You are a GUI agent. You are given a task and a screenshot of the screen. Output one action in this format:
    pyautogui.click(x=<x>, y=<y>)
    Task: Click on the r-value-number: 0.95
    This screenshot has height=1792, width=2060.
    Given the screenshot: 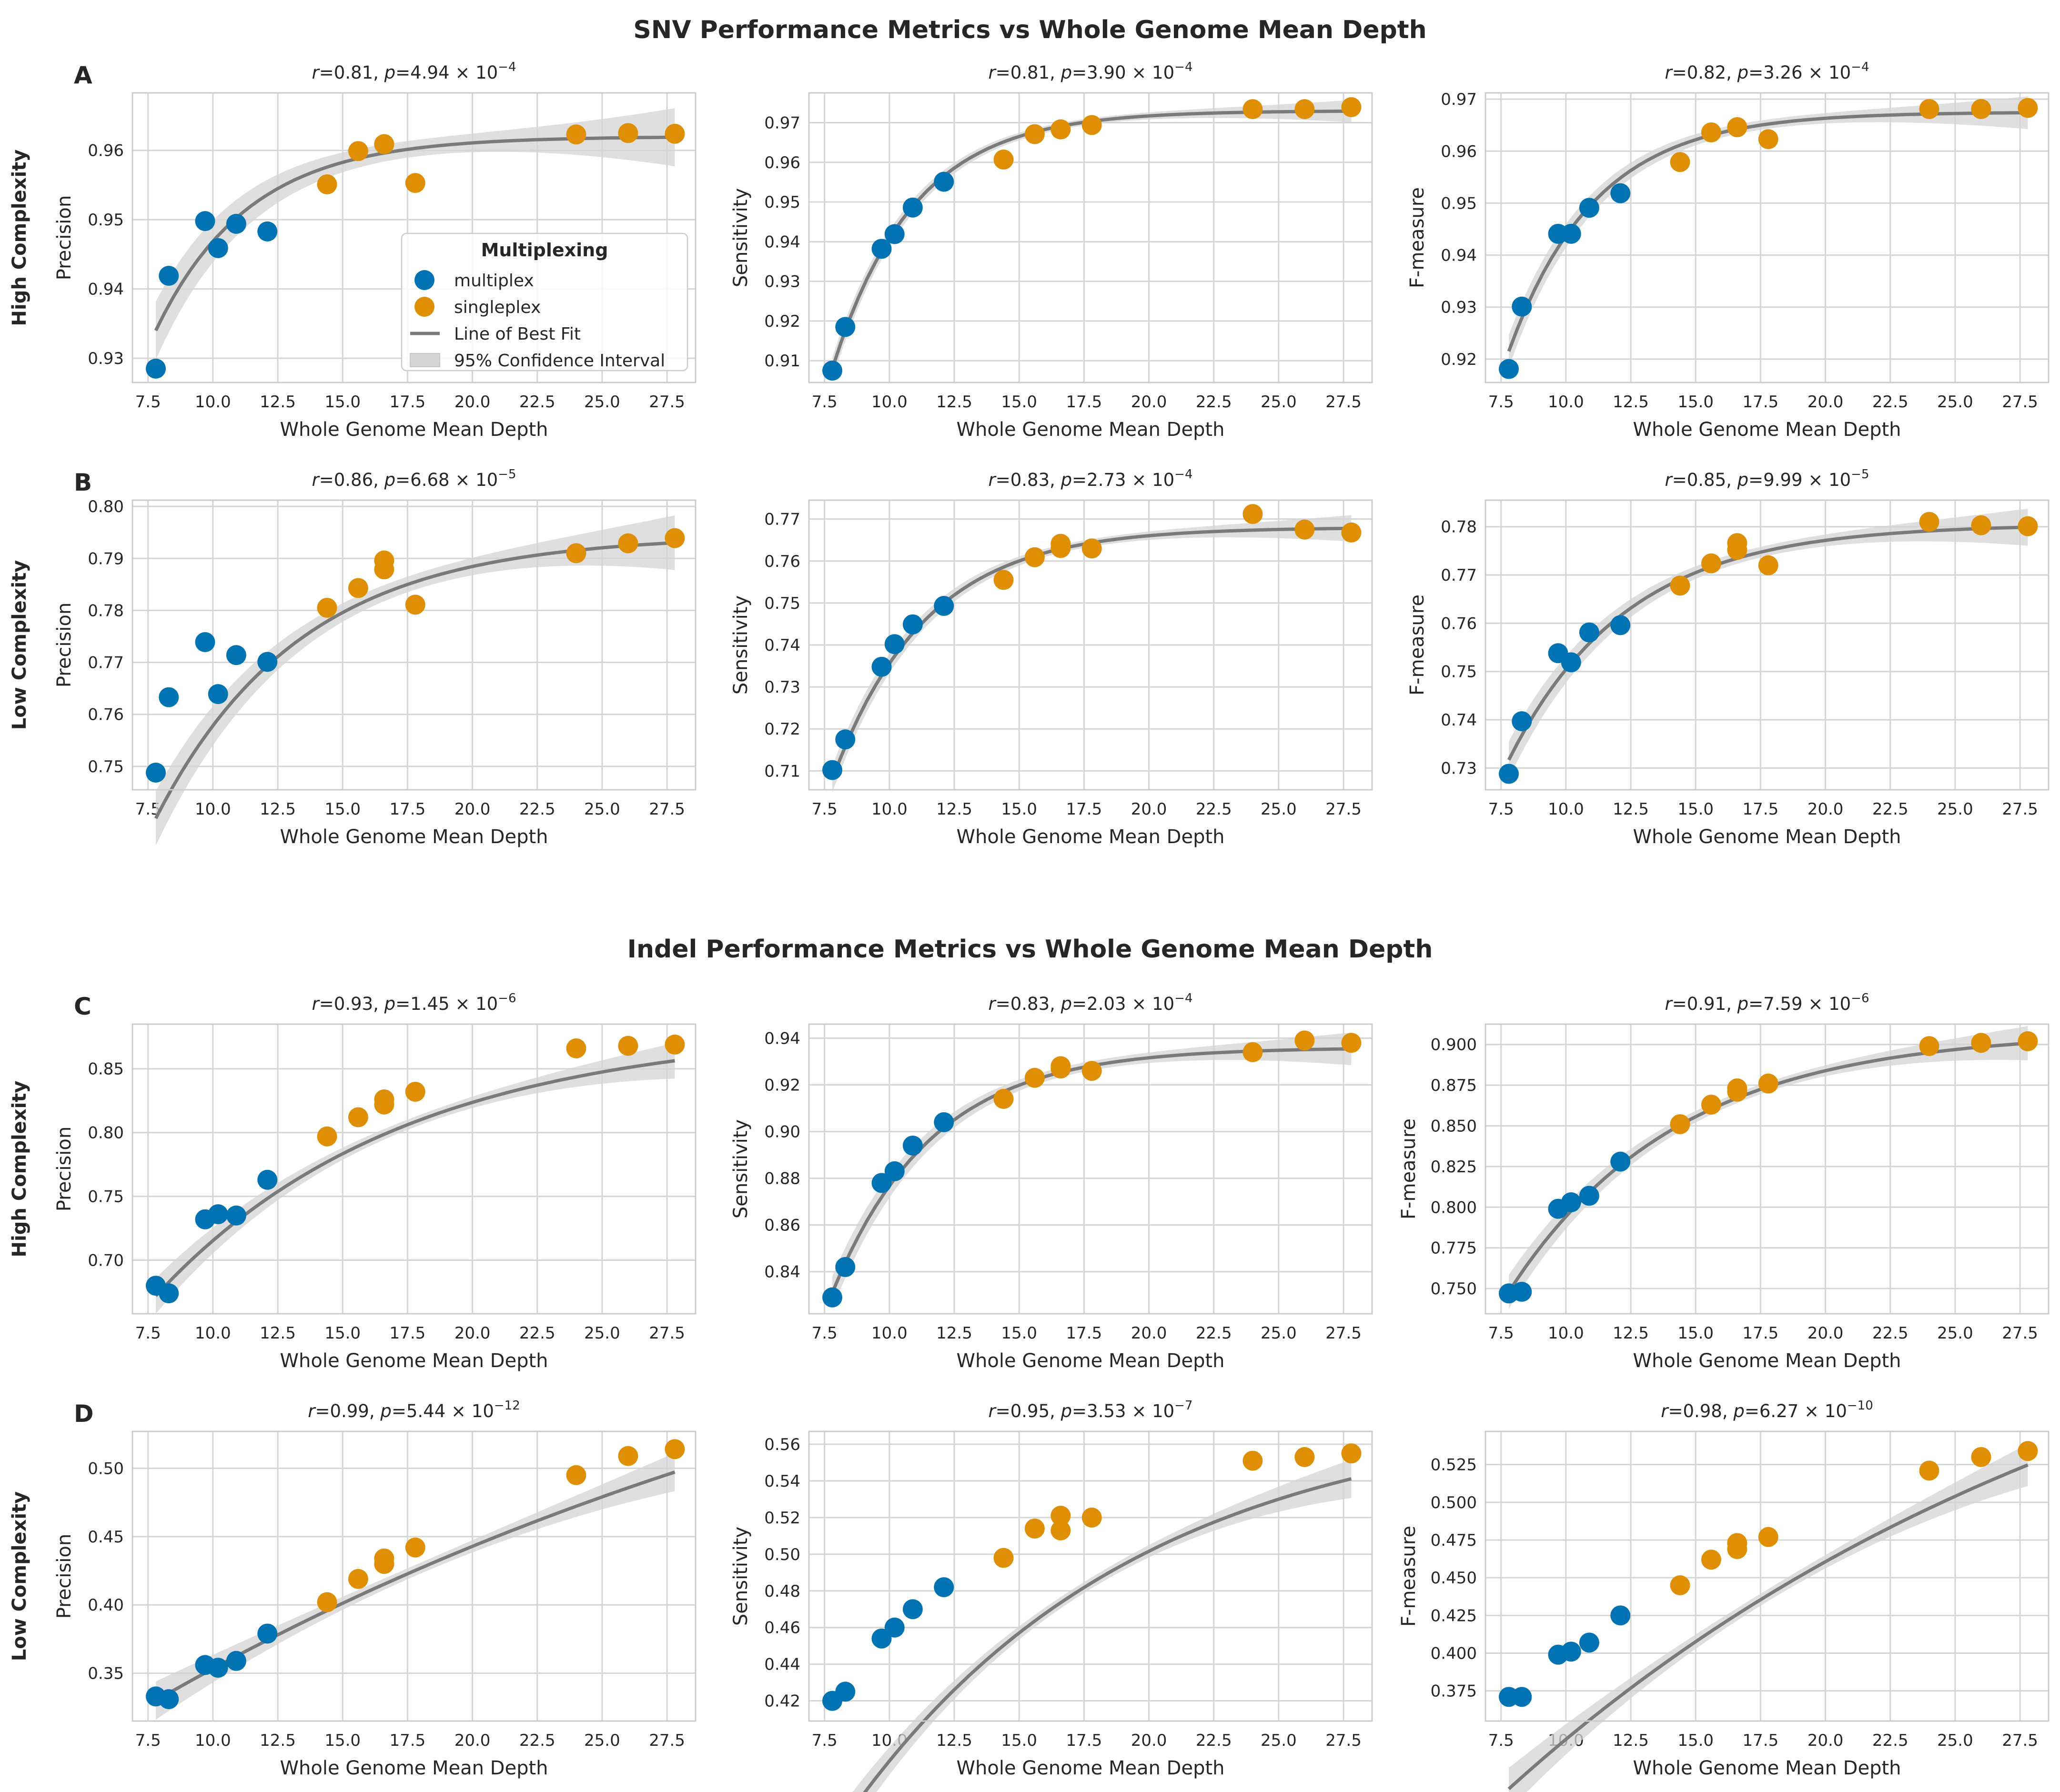 What is the action you would take?
    pyautogui.click(x=1030, y=1411)
    